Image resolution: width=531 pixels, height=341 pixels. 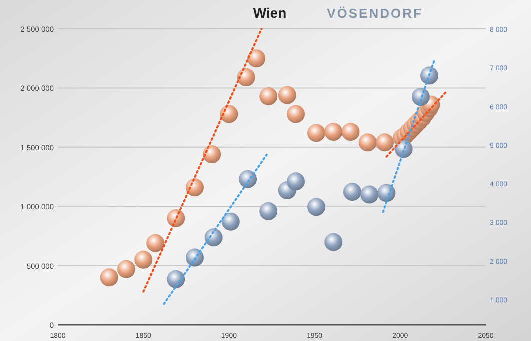 I want to click on chart-title: Wien, so click(x=270, y=13).